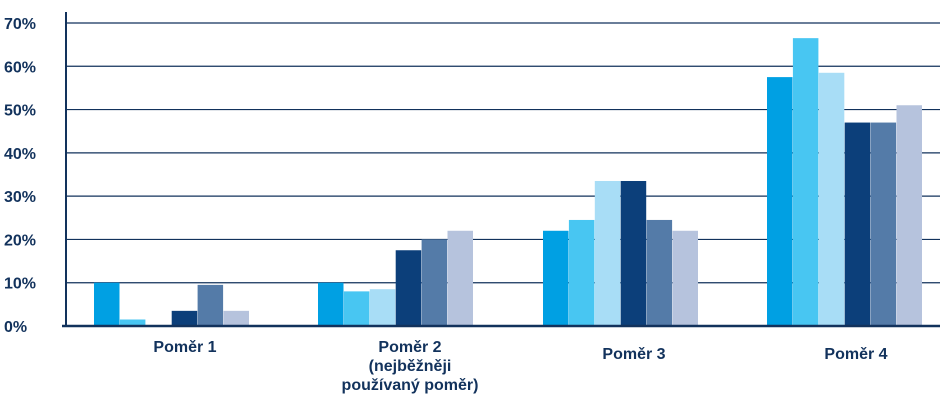 This screenshot has width=944, height=402. I want to click on y-tick-label: 70%, so click(20, 24).